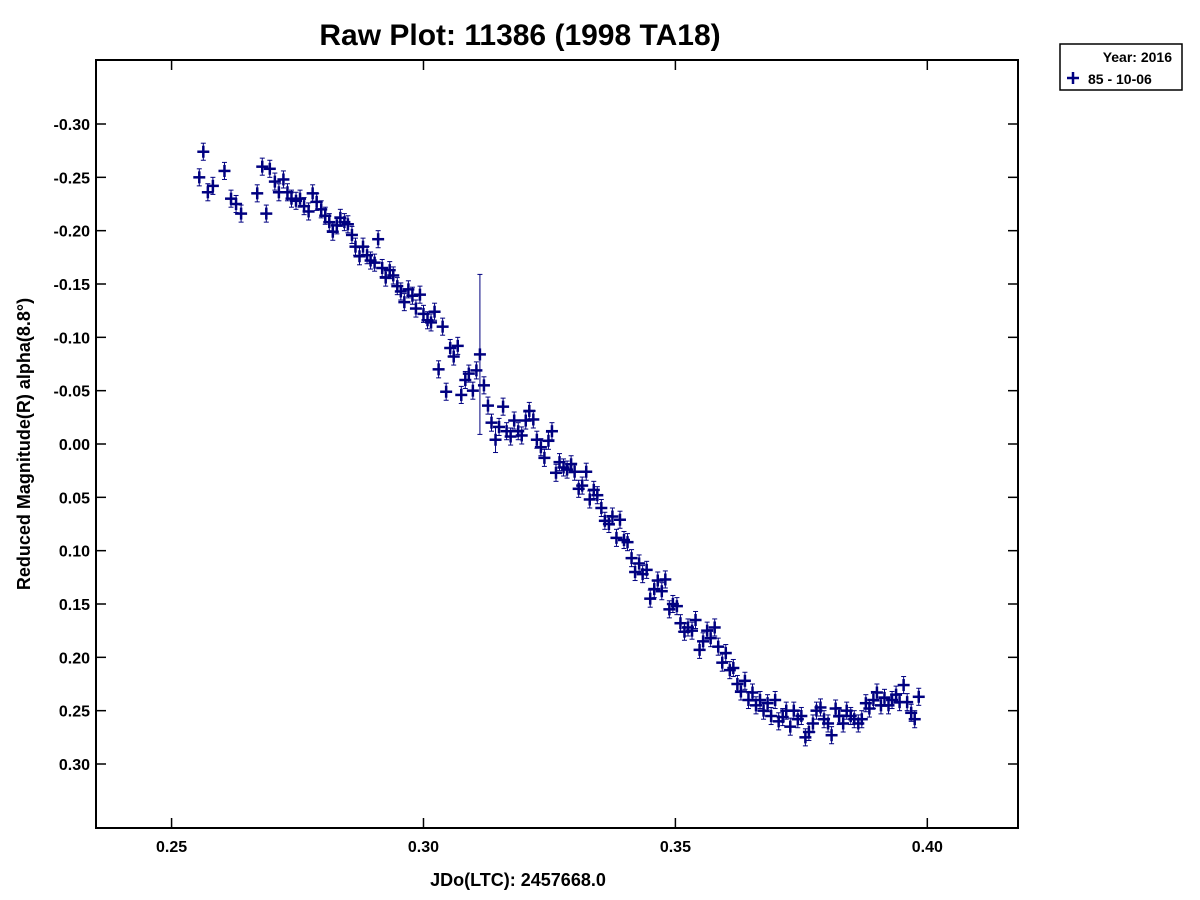 This screenshot has height=900, width=1200. I want to click on legend-marker-plus, so click(1073, 78).